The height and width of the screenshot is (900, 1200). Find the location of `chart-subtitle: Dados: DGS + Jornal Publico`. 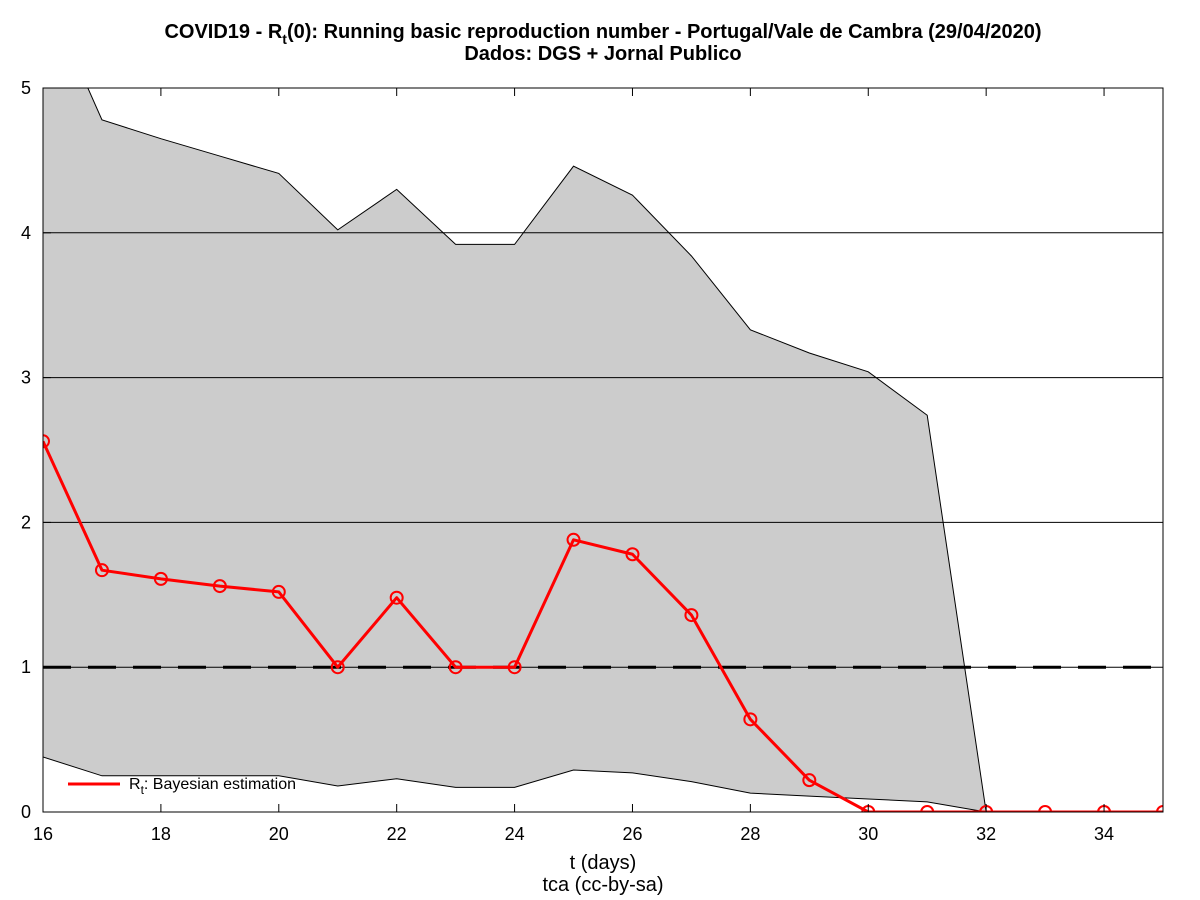

chart-subtitle: Dados: DGS + Jornal Publico is located at coordinates (602, 54).